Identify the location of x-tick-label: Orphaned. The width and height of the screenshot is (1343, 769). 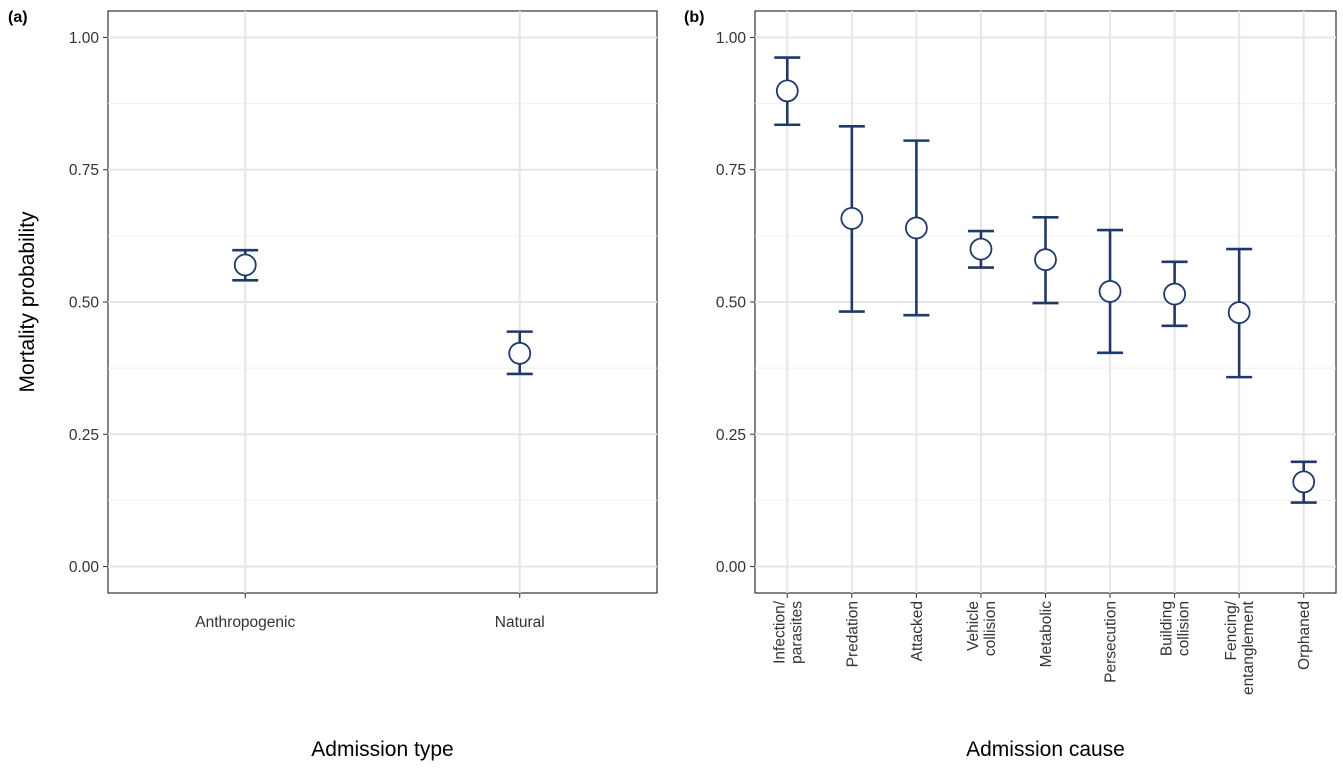
(1304, 635).